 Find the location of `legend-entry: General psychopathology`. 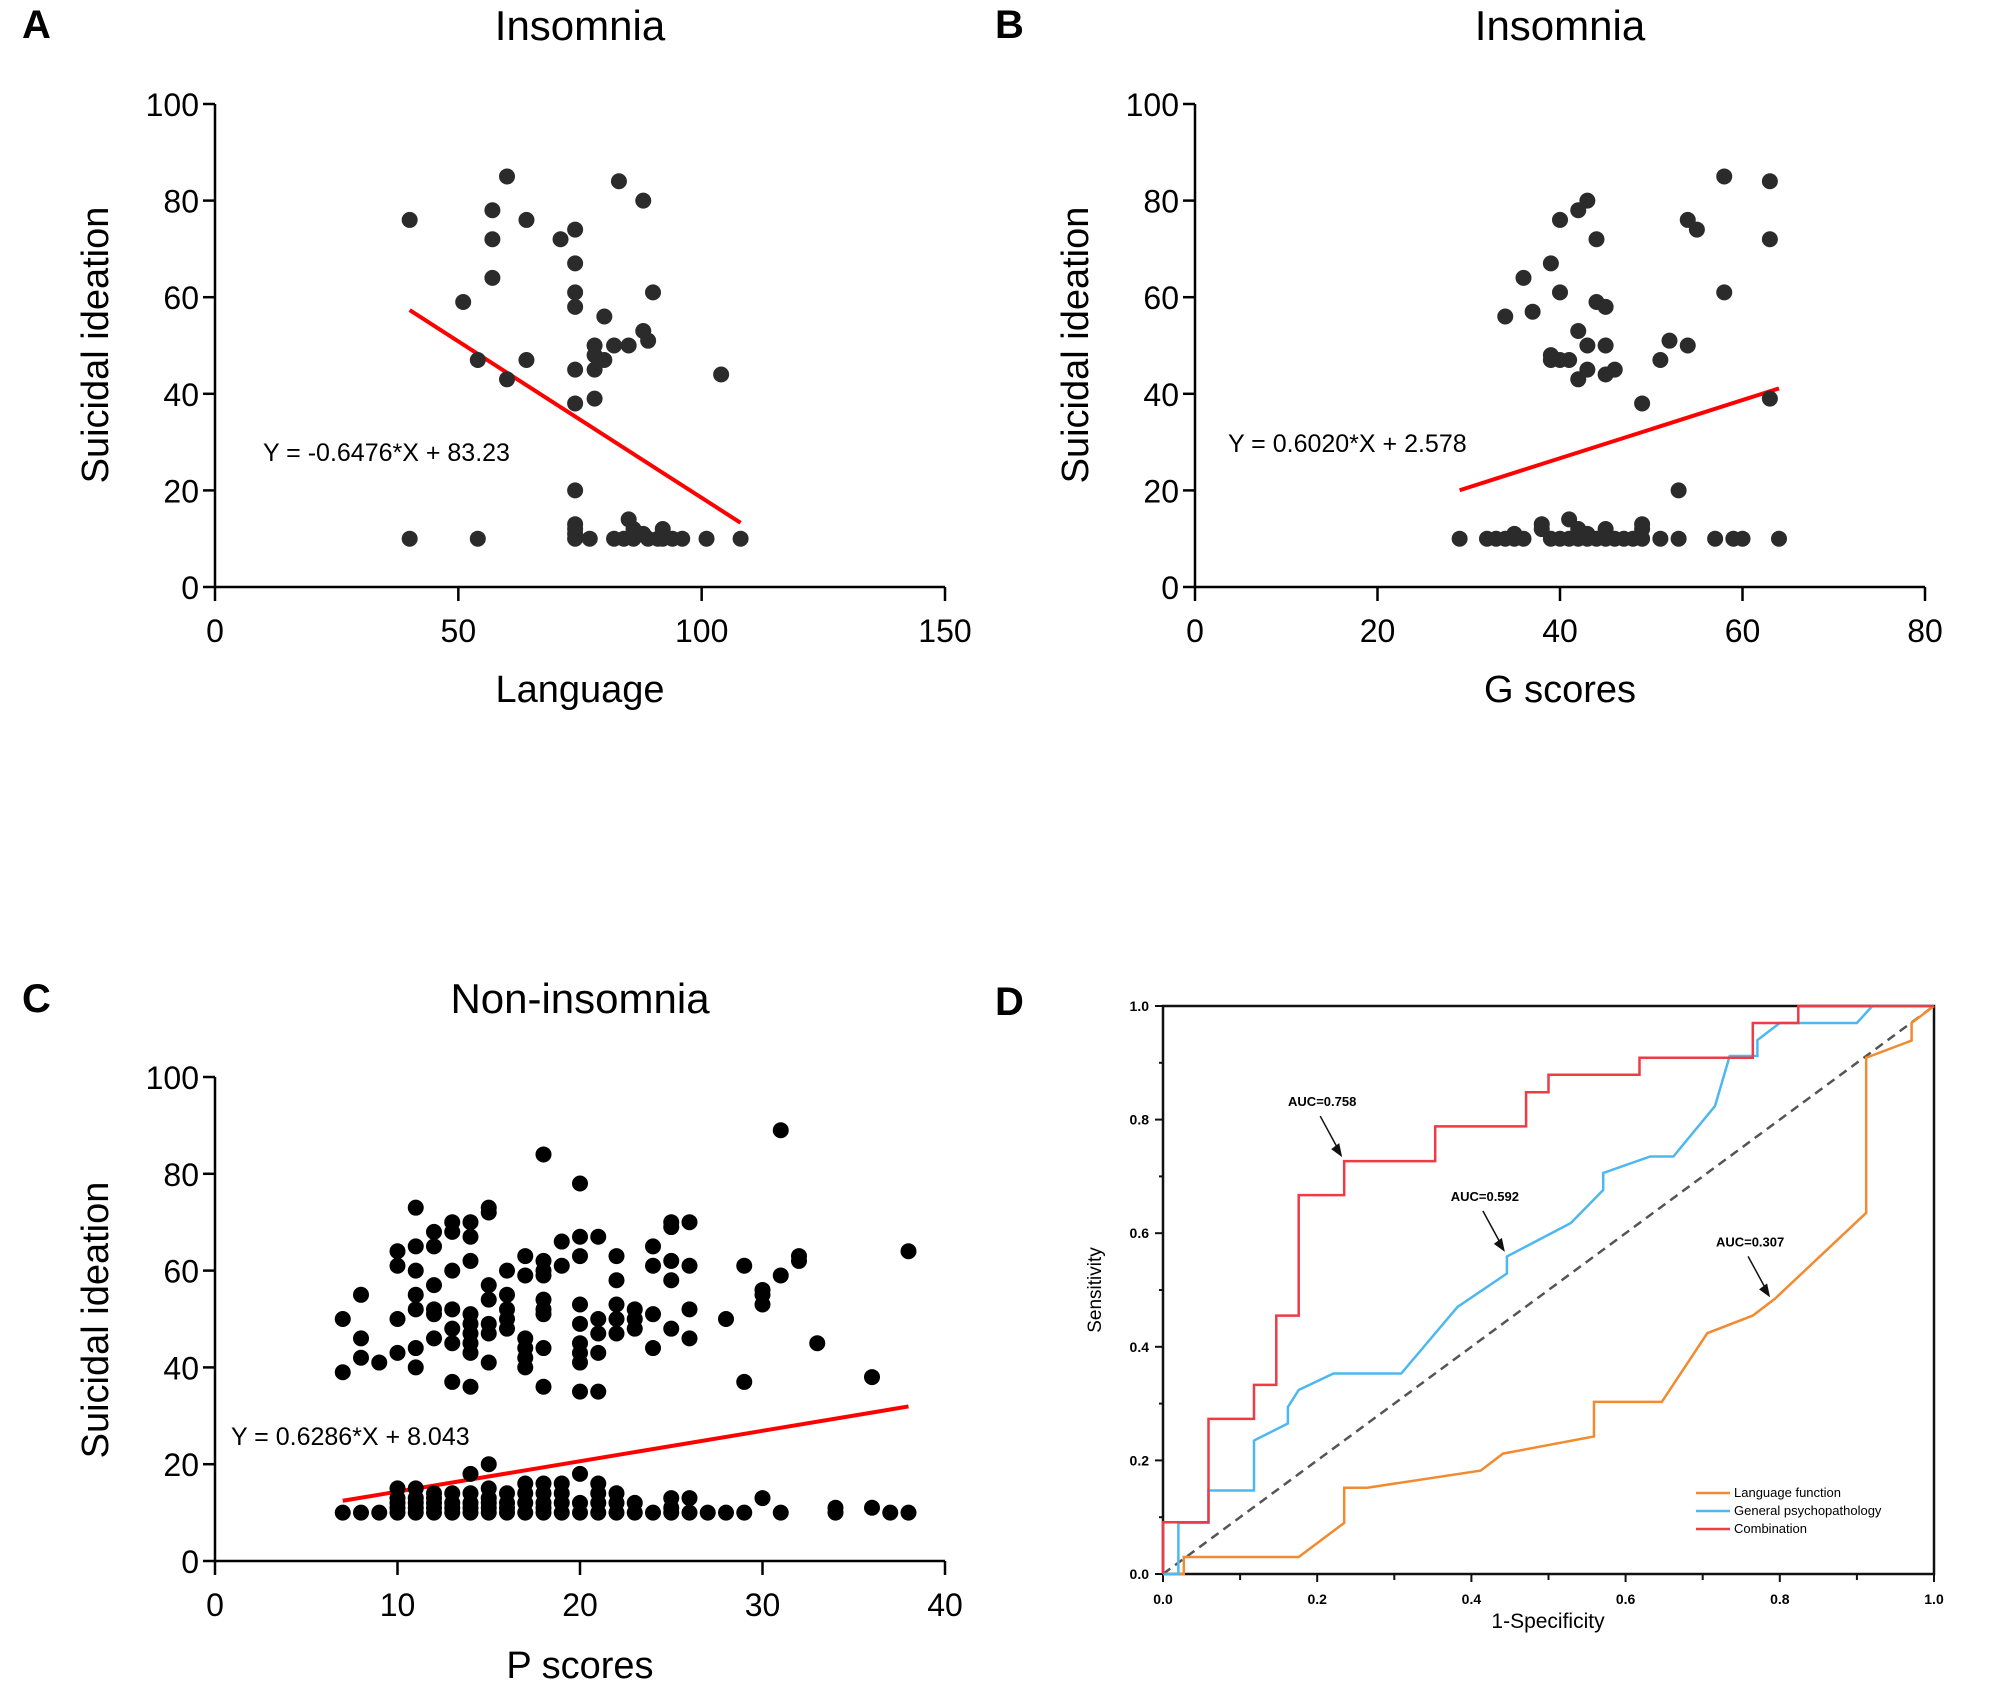

legend-entry: General psychopathology is located at coordinates (1808, 1510).